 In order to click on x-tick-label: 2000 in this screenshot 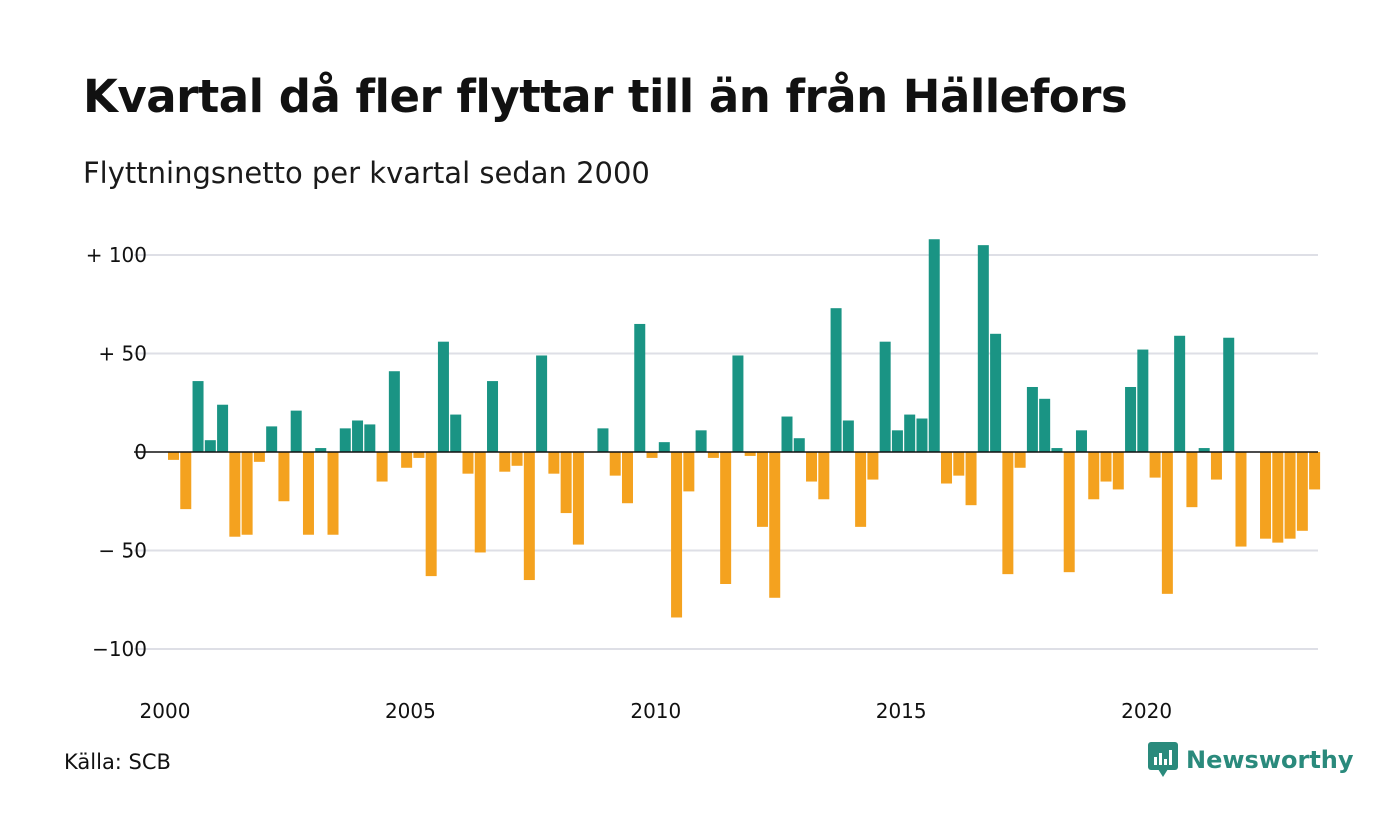, I will do `click(165, 711)`.